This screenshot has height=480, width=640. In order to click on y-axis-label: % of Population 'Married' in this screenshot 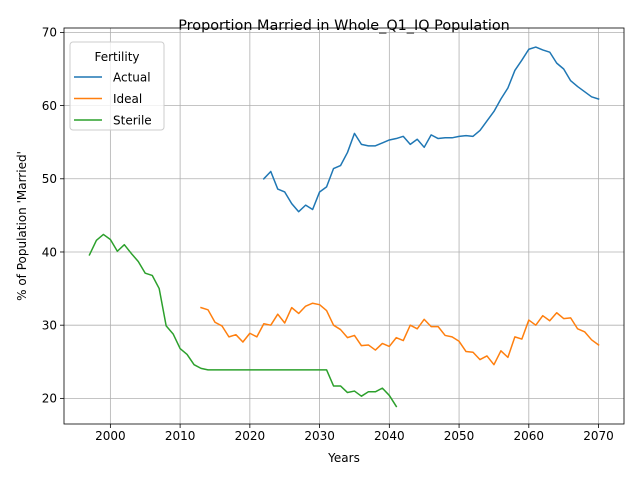, I will do `click(22, 226)`.